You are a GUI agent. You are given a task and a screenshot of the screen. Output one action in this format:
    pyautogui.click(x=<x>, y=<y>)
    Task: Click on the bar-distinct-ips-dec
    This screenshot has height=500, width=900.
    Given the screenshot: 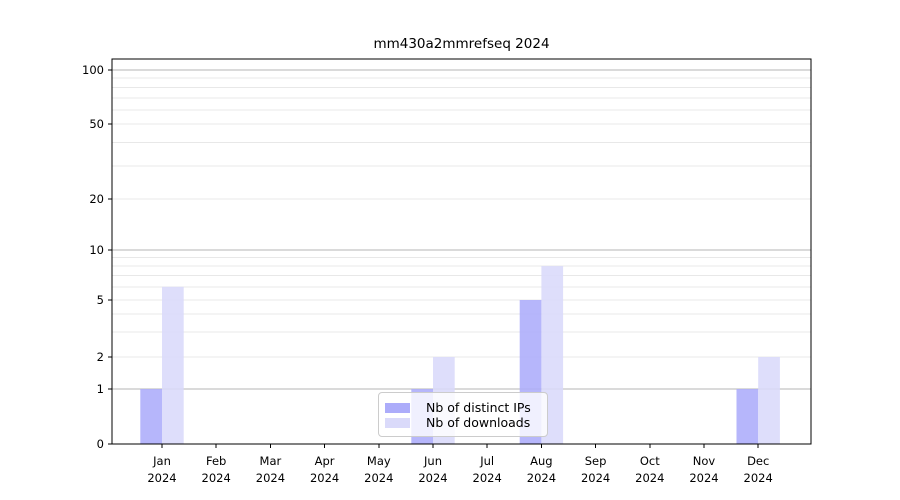 What is the action you would take?
    pyautogui.click(x=747, y=416)
    